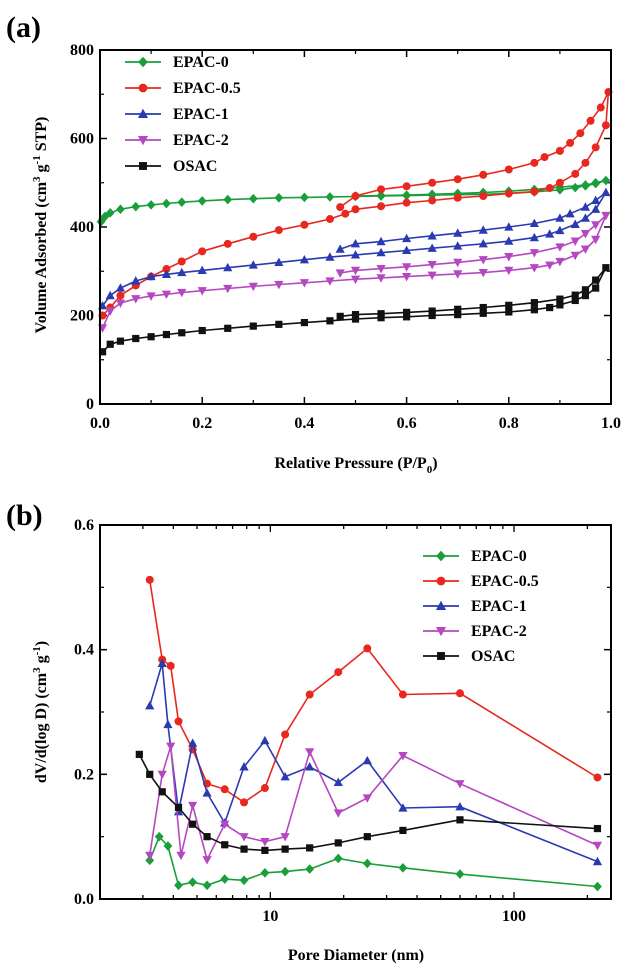  Describe the element at coordinates (514, 916) in the screenshot. I see `panel-b-xtick-label: 100` at that location.